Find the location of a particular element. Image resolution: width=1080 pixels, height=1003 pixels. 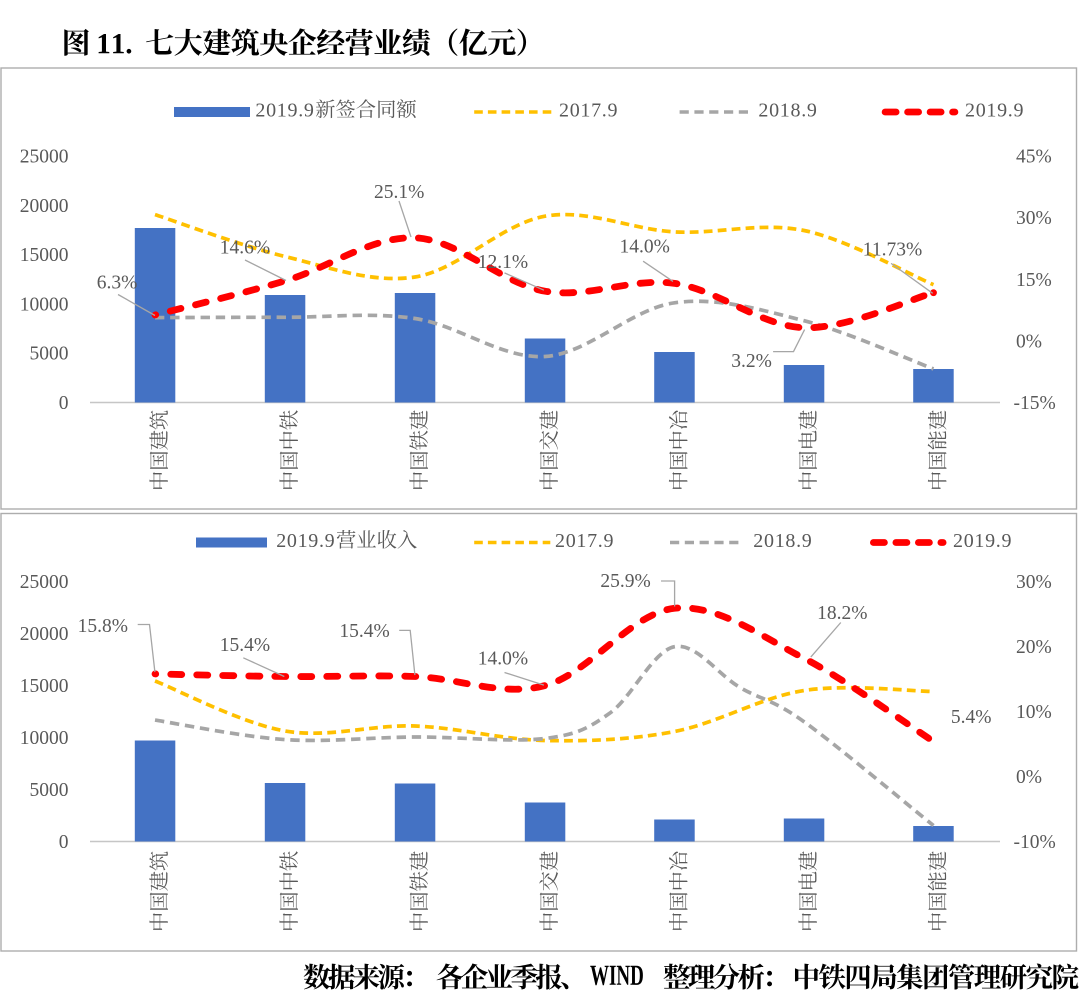

svg-text: 25.9% is located at coordinates (625, 581).